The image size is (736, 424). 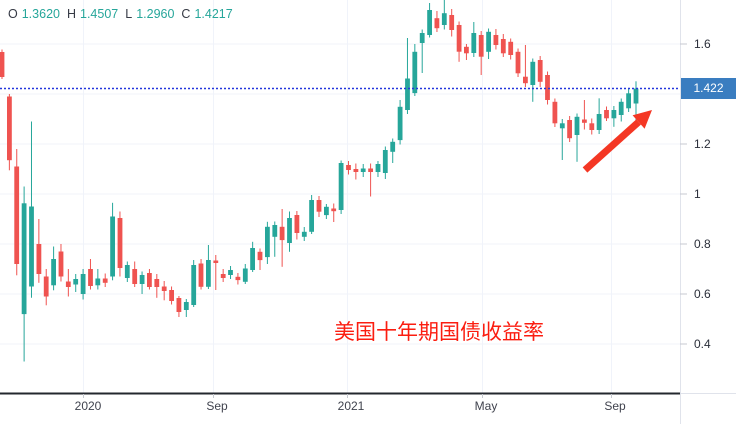 What do you see at coordinates (697, 194) in the screenshot?
I see `y-tick-label: 1` at bounding box center [697, 194].